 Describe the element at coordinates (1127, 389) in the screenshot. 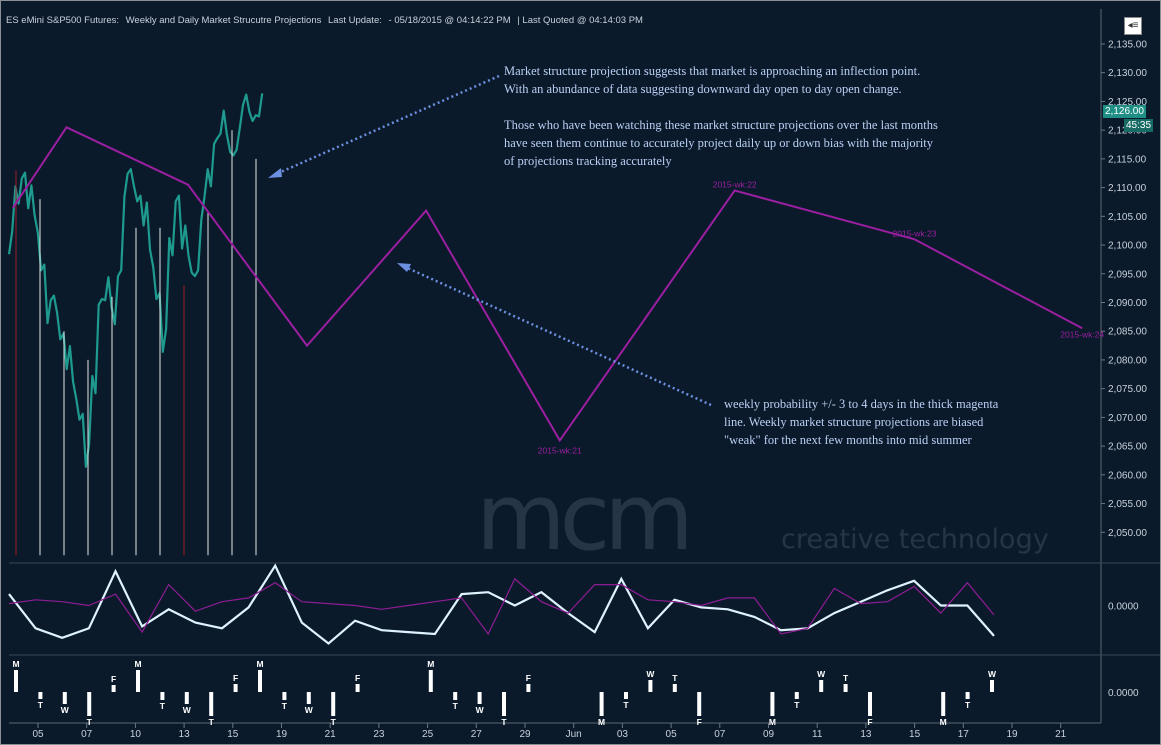

I see `y-tick-label: 2,075.00` at that location.